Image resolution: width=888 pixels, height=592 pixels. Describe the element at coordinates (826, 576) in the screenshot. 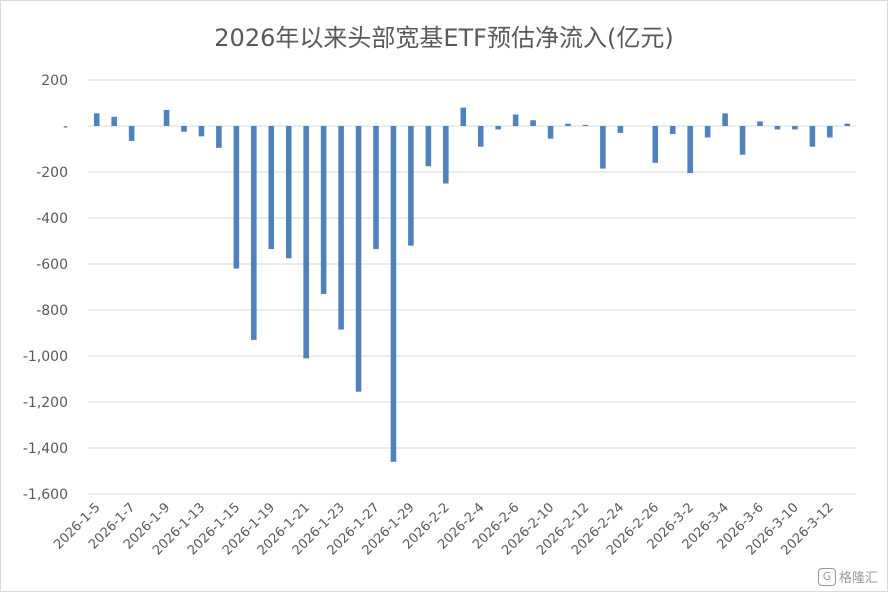

I see `gelonghui-logo-icon: G` at that location.